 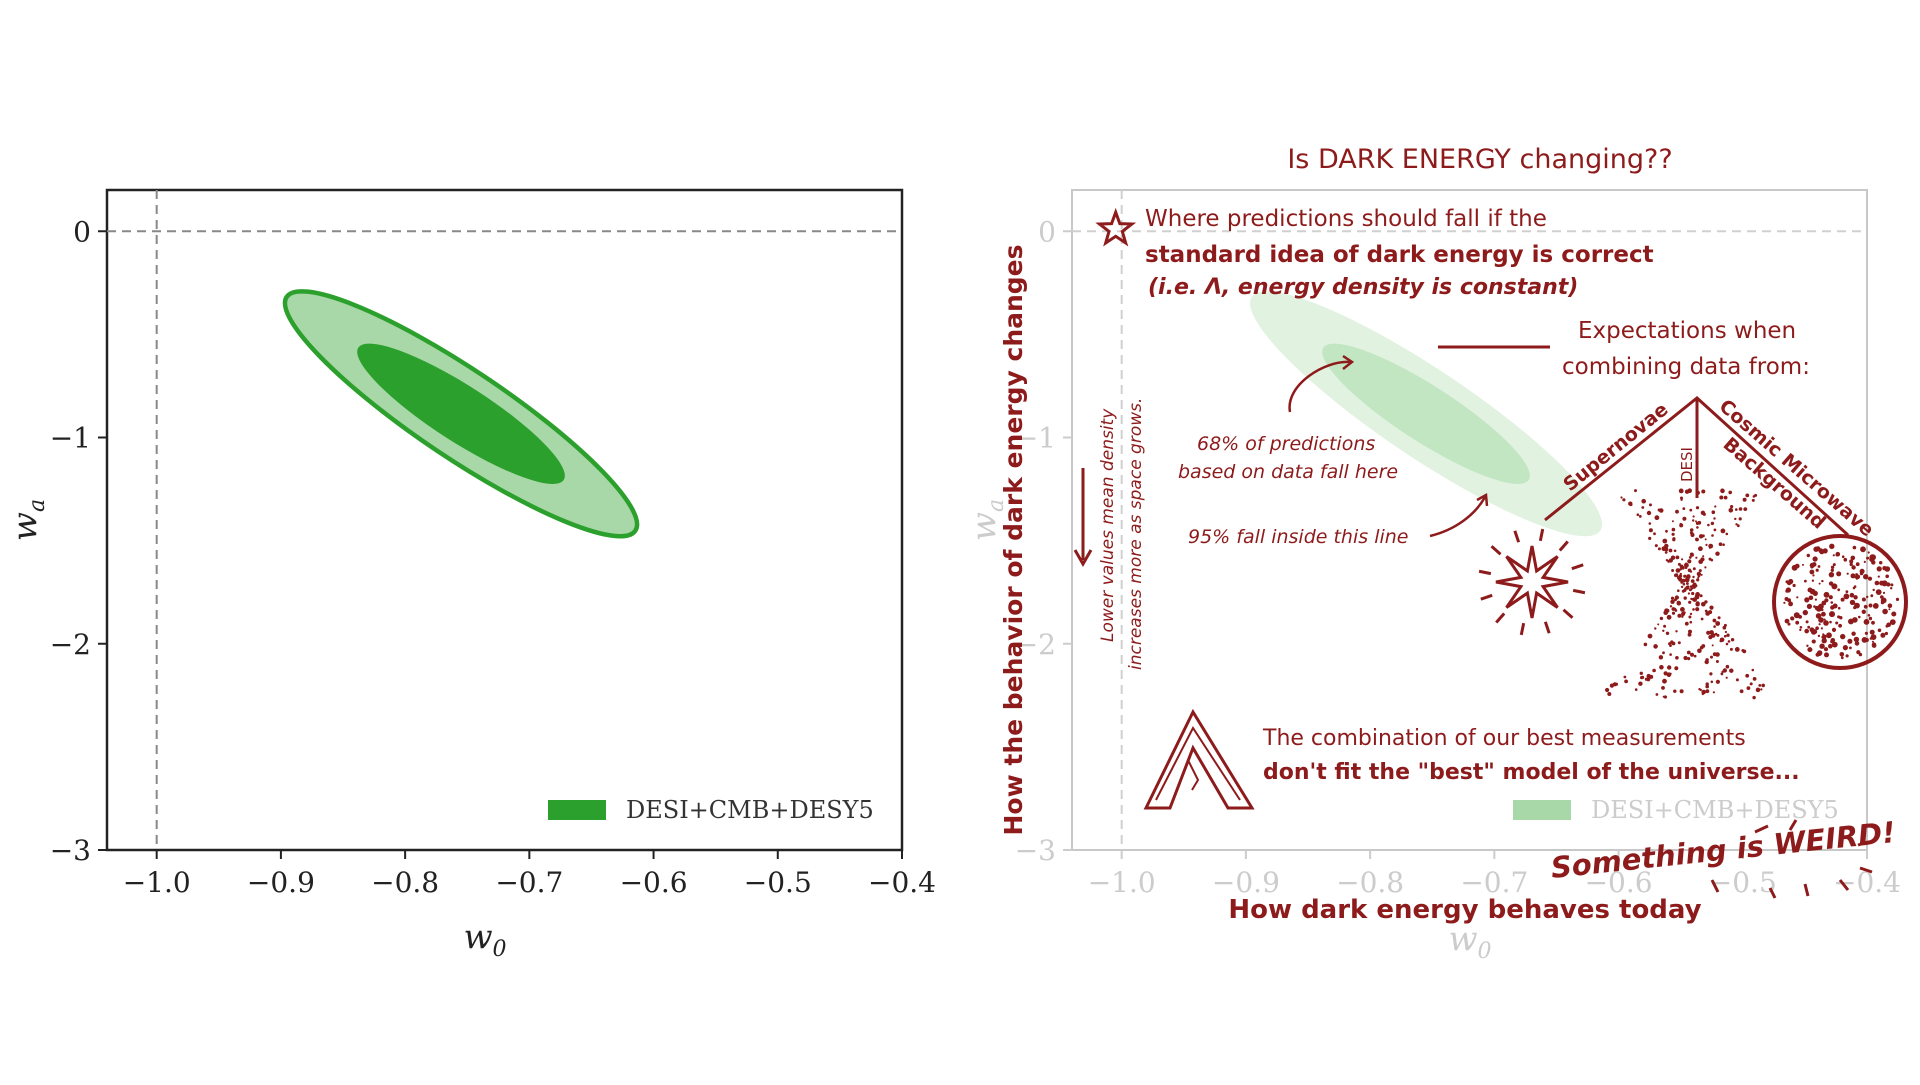 I want to click on x-tick-label: −0.9, so click(x=1246, y=882).